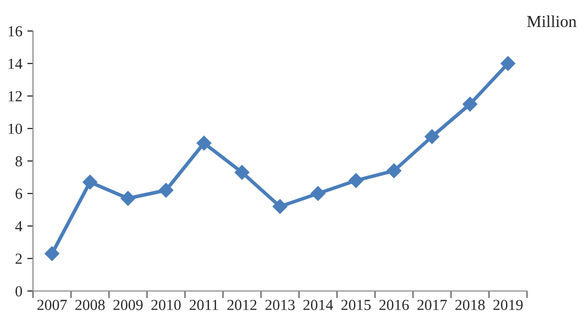  What do you see at coordinates (356, 305) in the screenshot?
I see `x-tick-label: 2015` at bounding box center [356, 305].